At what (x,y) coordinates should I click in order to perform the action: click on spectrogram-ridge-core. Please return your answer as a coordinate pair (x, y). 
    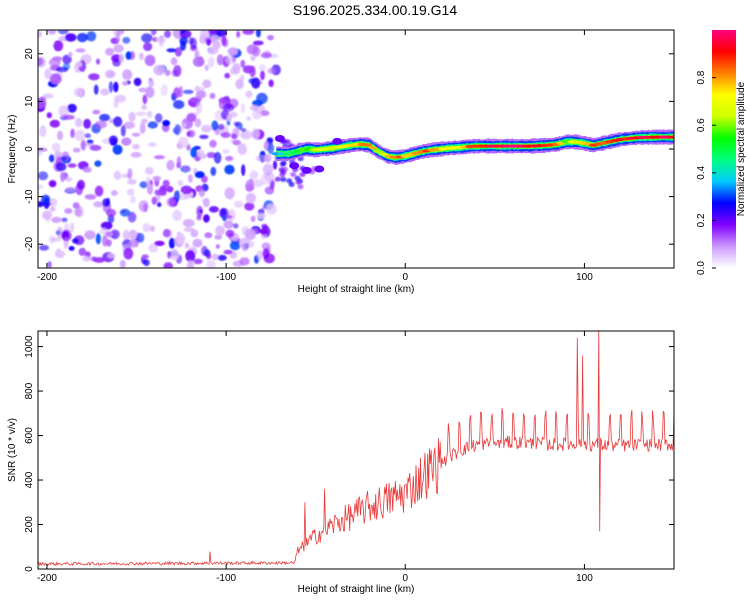
    Looking at the image, I should click on (671, 137).